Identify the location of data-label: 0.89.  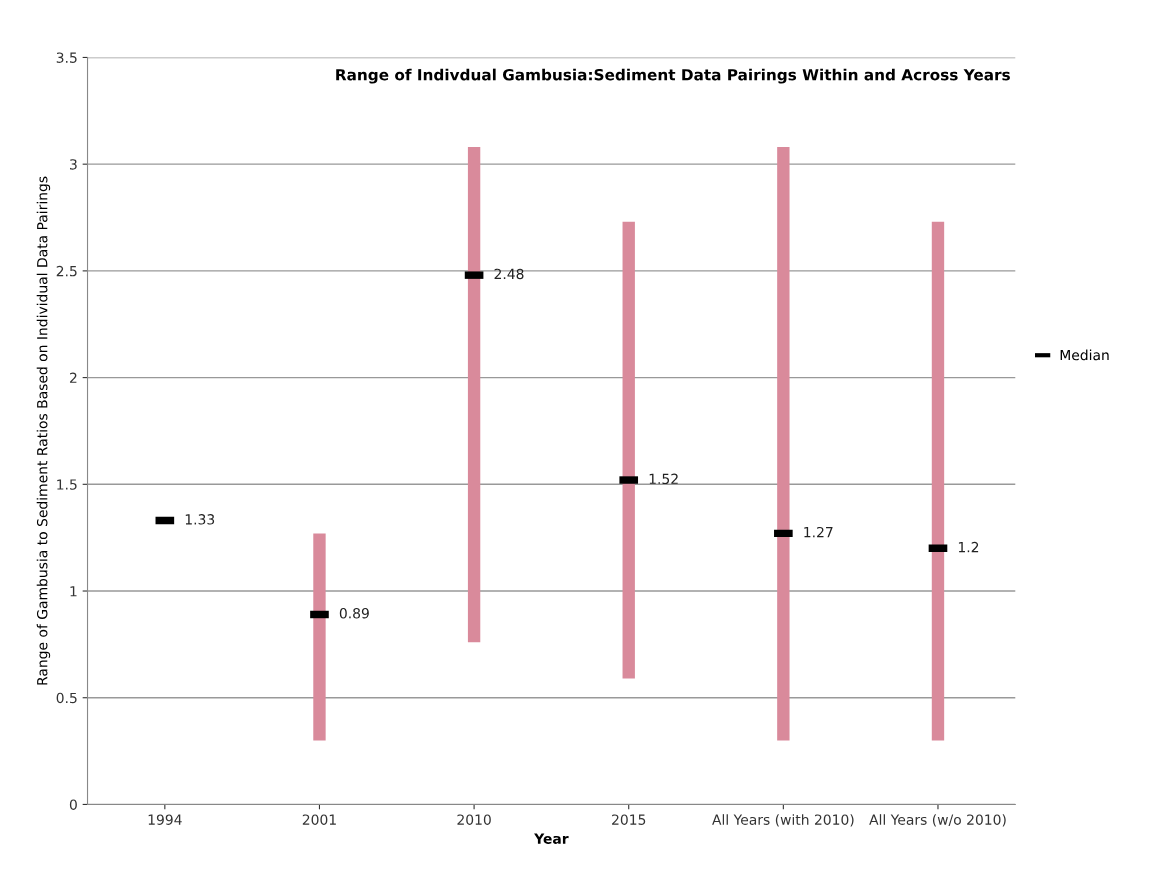
(354, 613).